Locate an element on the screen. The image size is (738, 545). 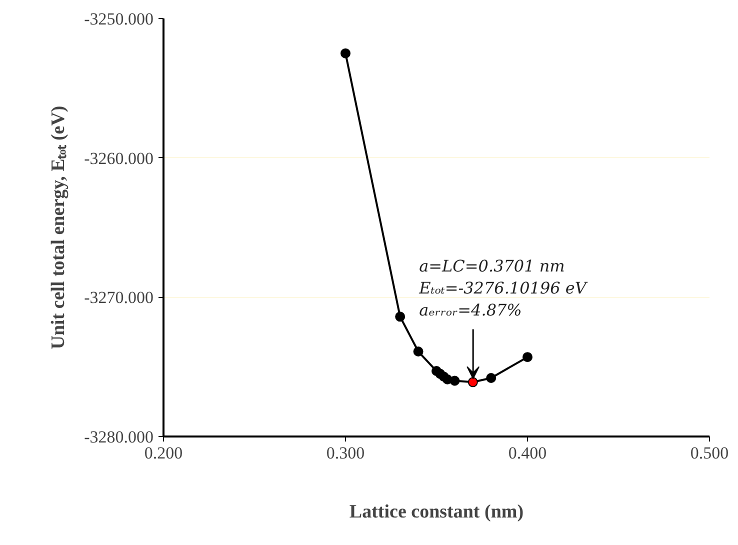
y-axis-title: Unit cell total energy, Eₜₒₜ (eV) is located at coordinates (59, 228).